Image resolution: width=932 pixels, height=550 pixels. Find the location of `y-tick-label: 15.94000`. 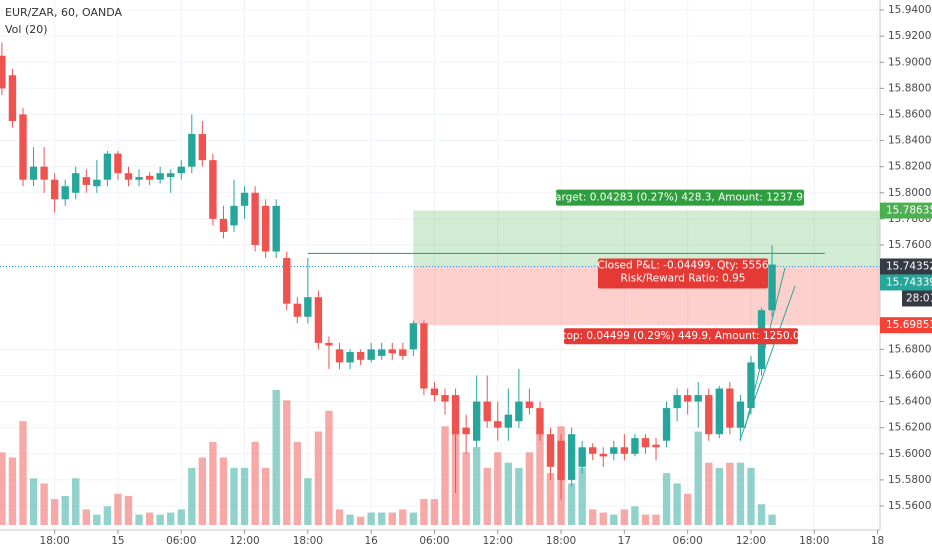

y-tick-label: 15.94000 is located at coordinates (910, 10).